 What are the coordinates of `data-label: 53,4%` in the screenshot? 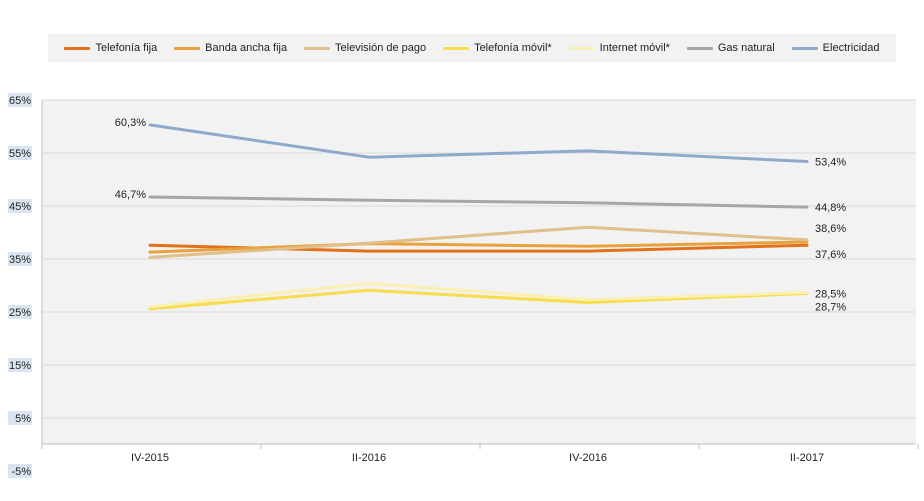 It's located at (830, 162).